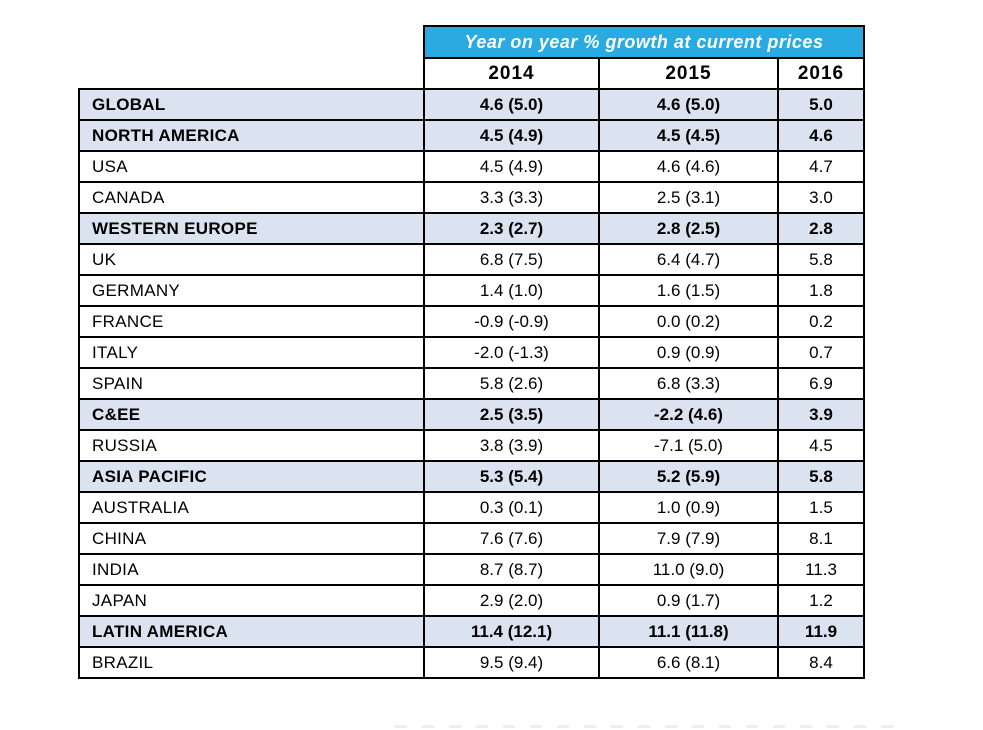  Describe the element at coordinates (511, 414) in the screenshot. I see `value-2014: 2.5 (3.5)` at that location.